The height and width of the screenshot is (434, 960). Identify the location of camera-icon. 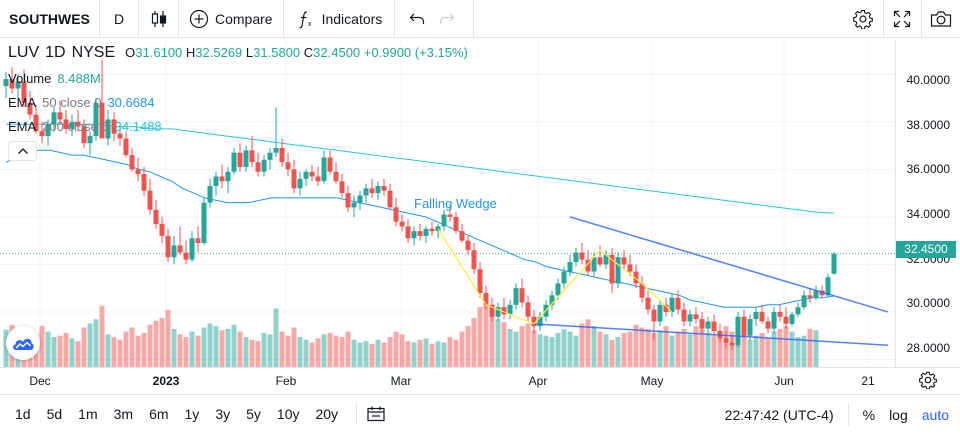
(941, 19).